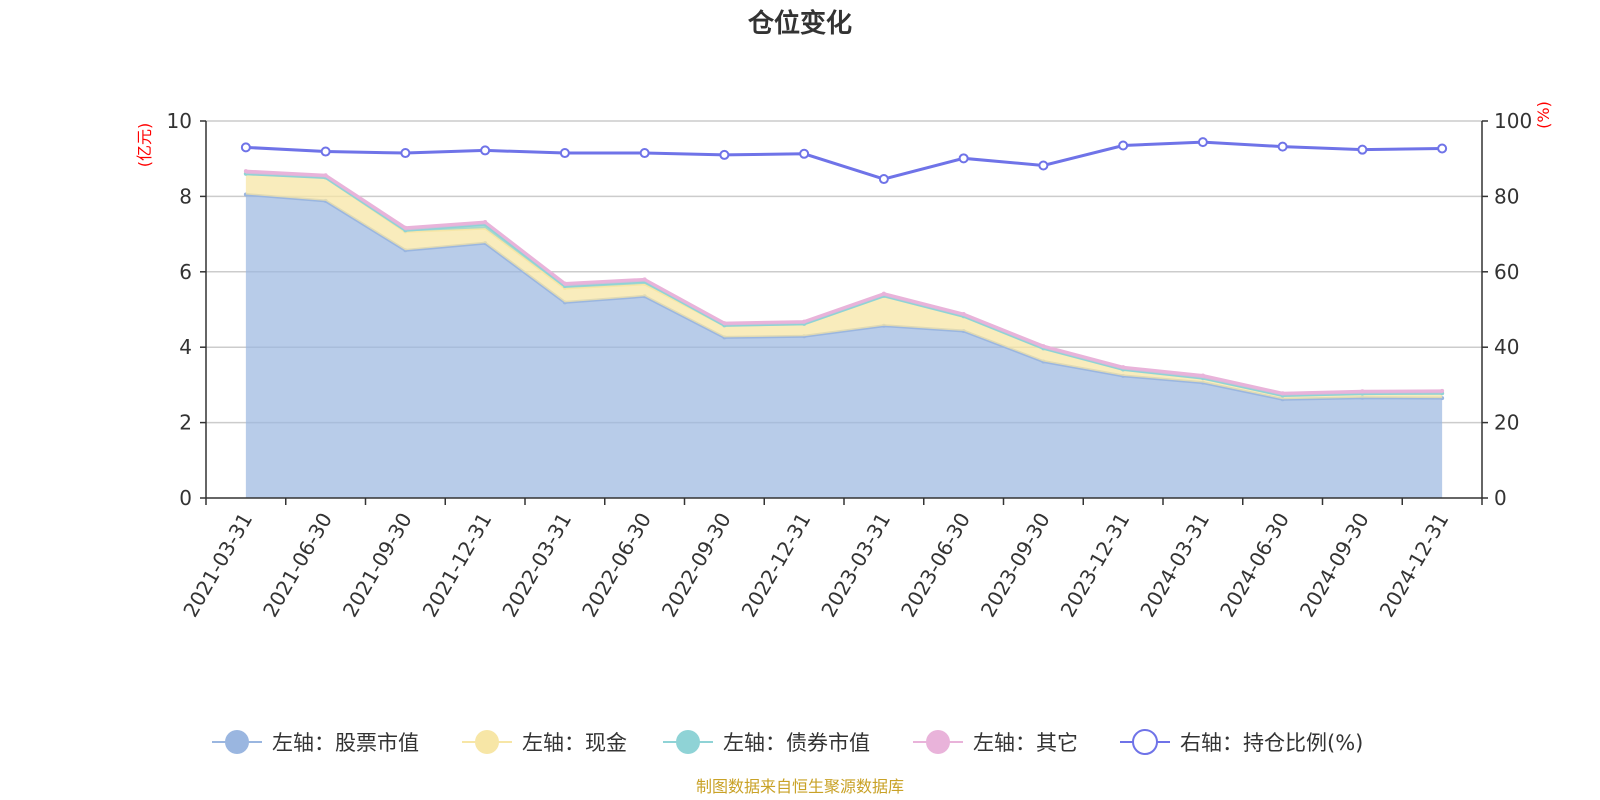 This screenshot has height=800, width=1600. I want to click on x-tick-label: 2024-03-31, so click(1174, 565).